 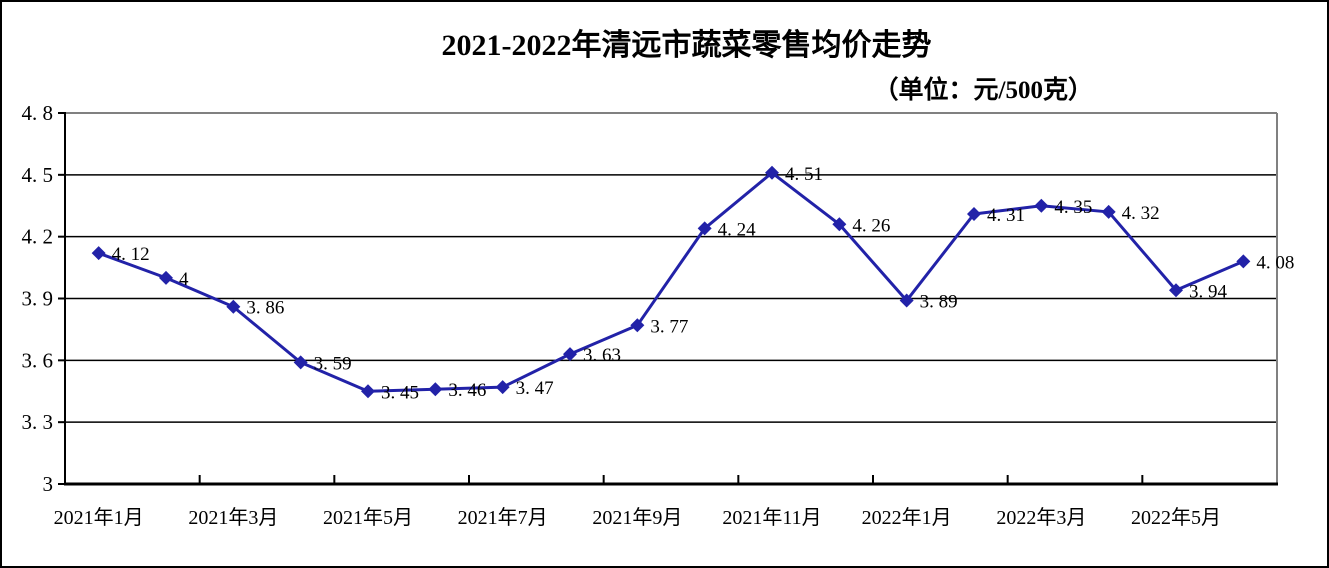 What do you see at coordinates (38, 175) in the screenshot?
I see `y-axis-label: 4. 5` at bounding box center [38, 175].